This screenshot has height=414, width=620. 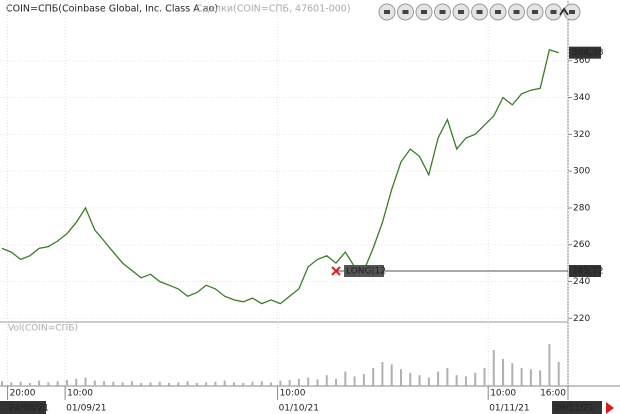 I want to click on x-tick-label: 20:00, so click(x=23, y=394).